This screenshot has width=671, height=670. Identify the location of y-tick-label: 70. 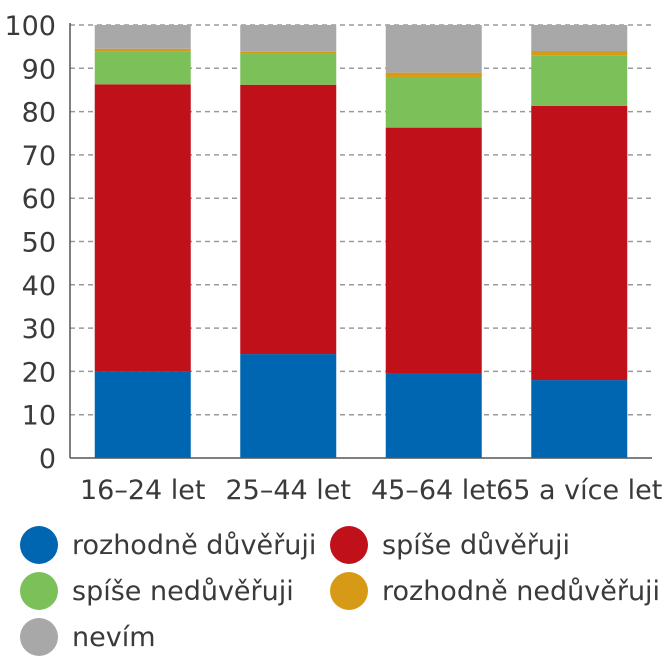
(39, 156).